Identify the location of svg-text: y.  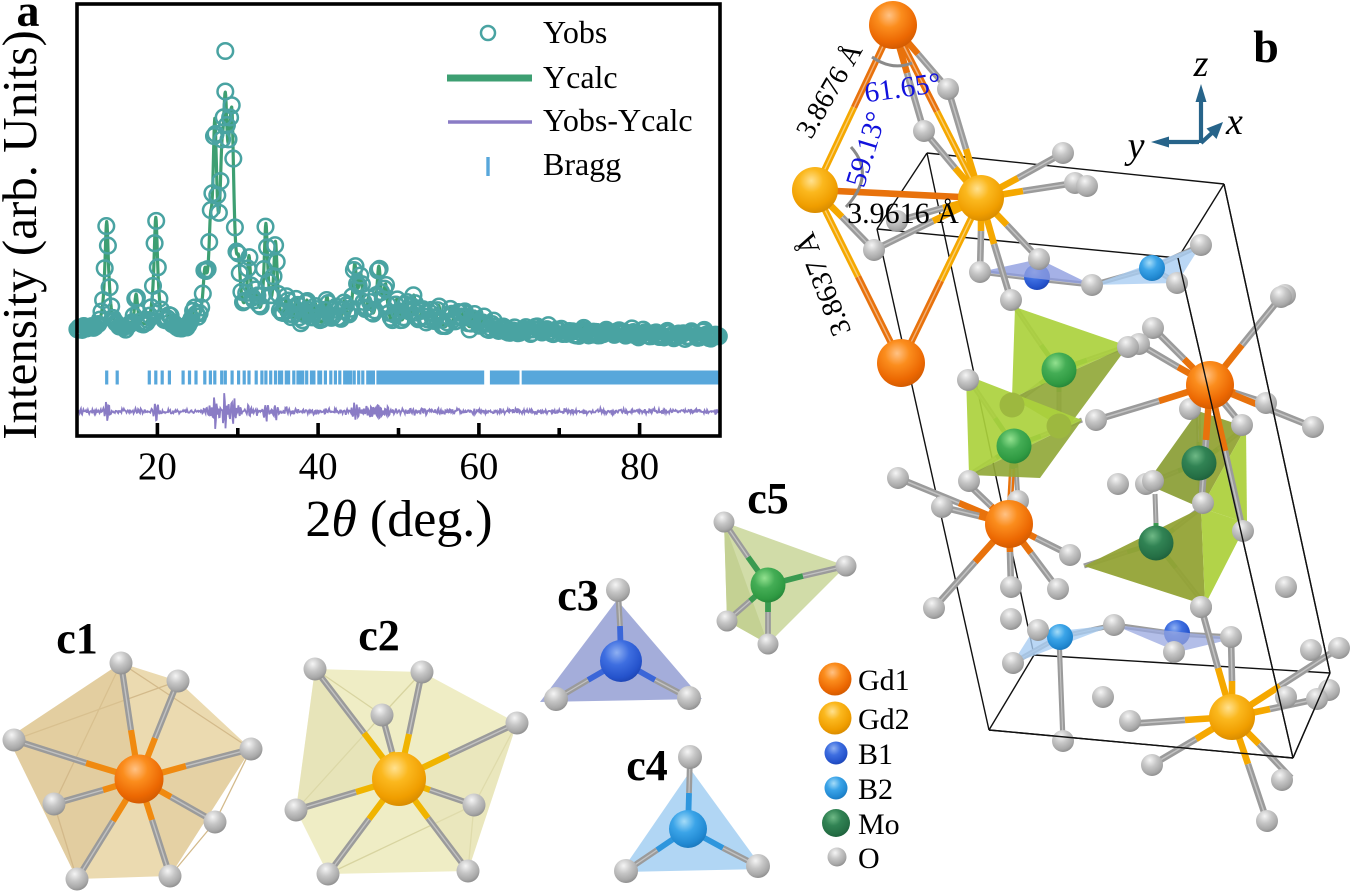
(1134, 146).